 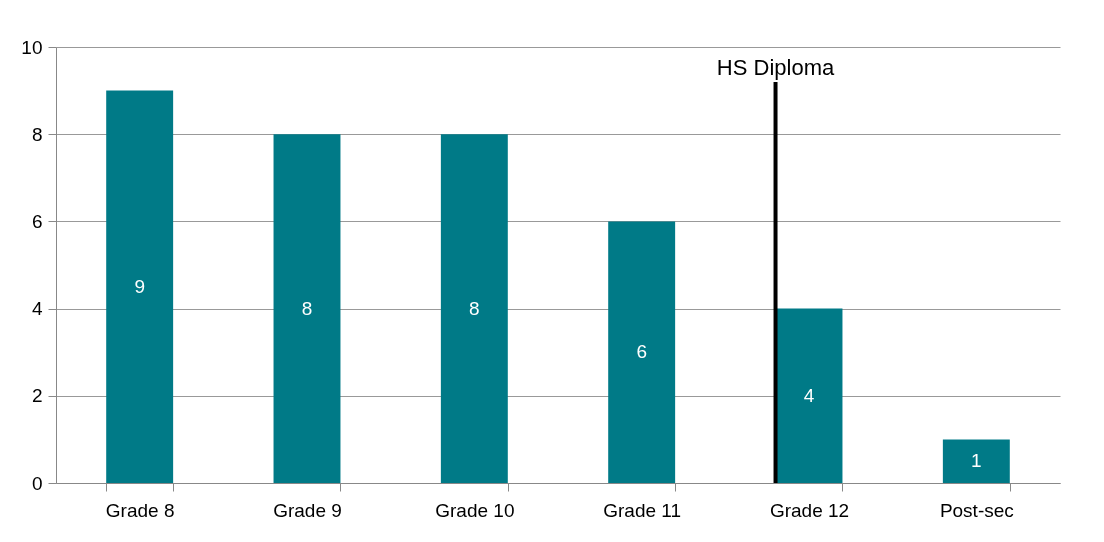 I want to click on x-tick-label: Grade 12, so click(x=809, y=510).